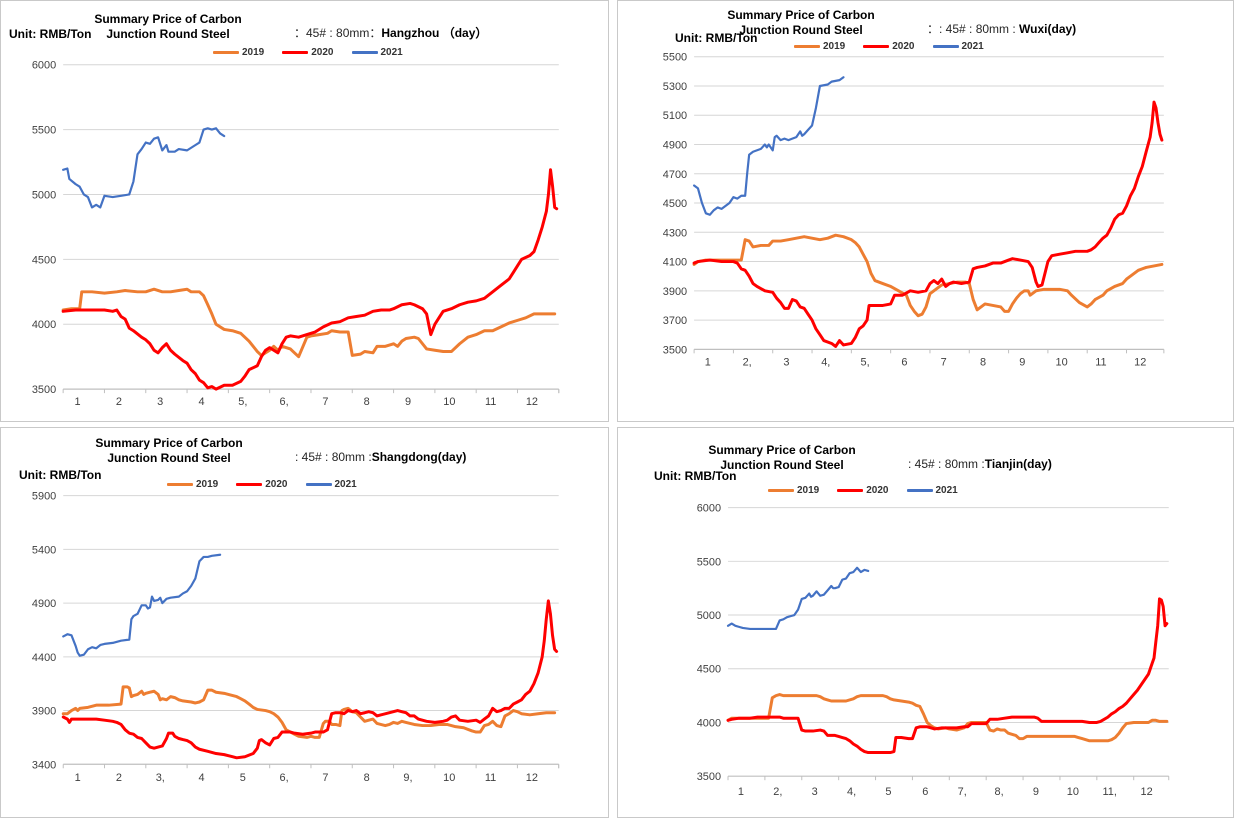 This screenshot has height=818, width=1234. Describe the element at coordinates (925, 792) in the screenshot. I see `x-tick-label: 6` at that location.